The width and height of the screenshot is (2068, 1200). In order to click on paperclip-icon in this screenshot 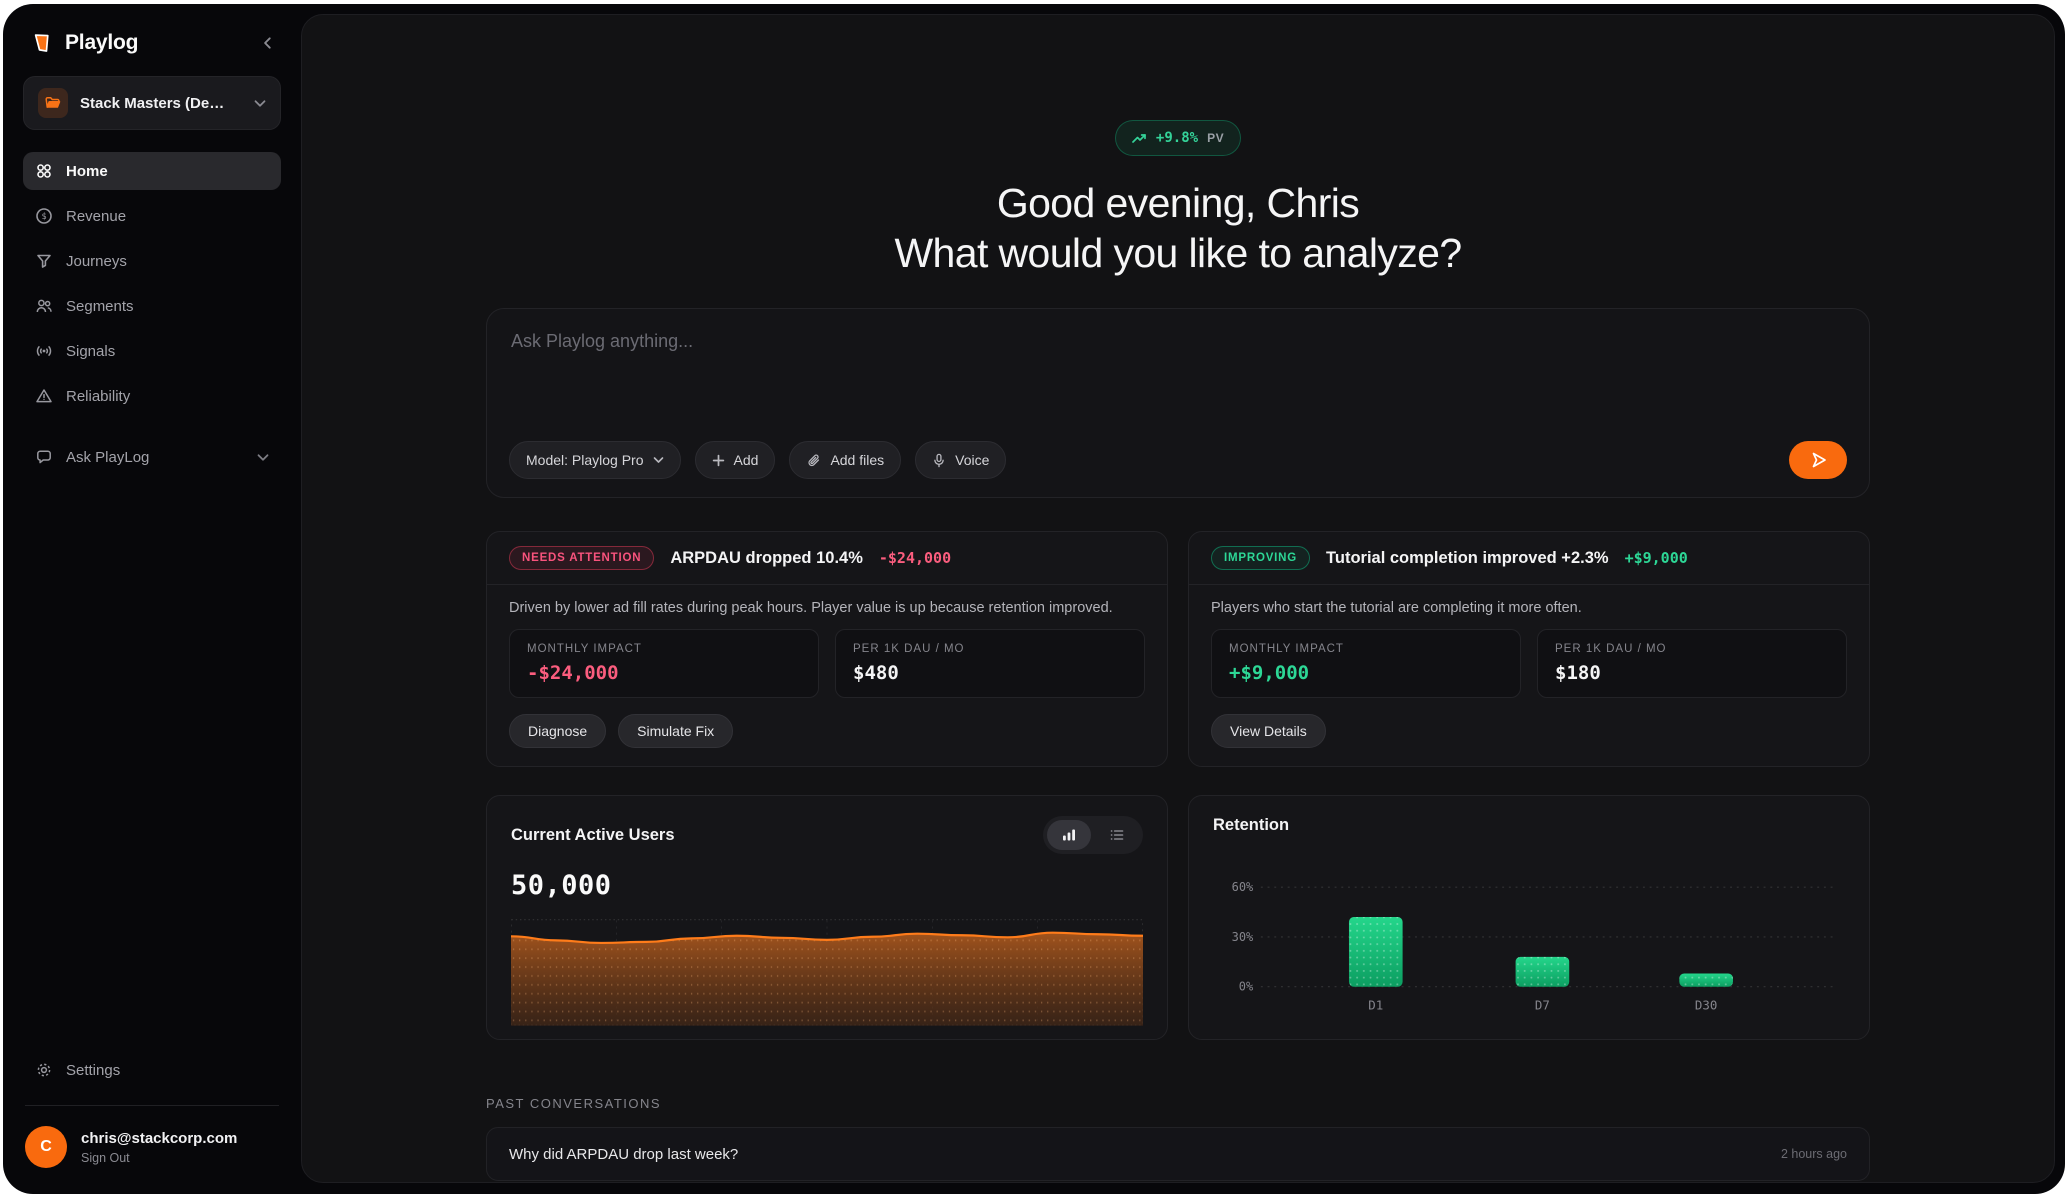, I will do `click(813, 460)`.